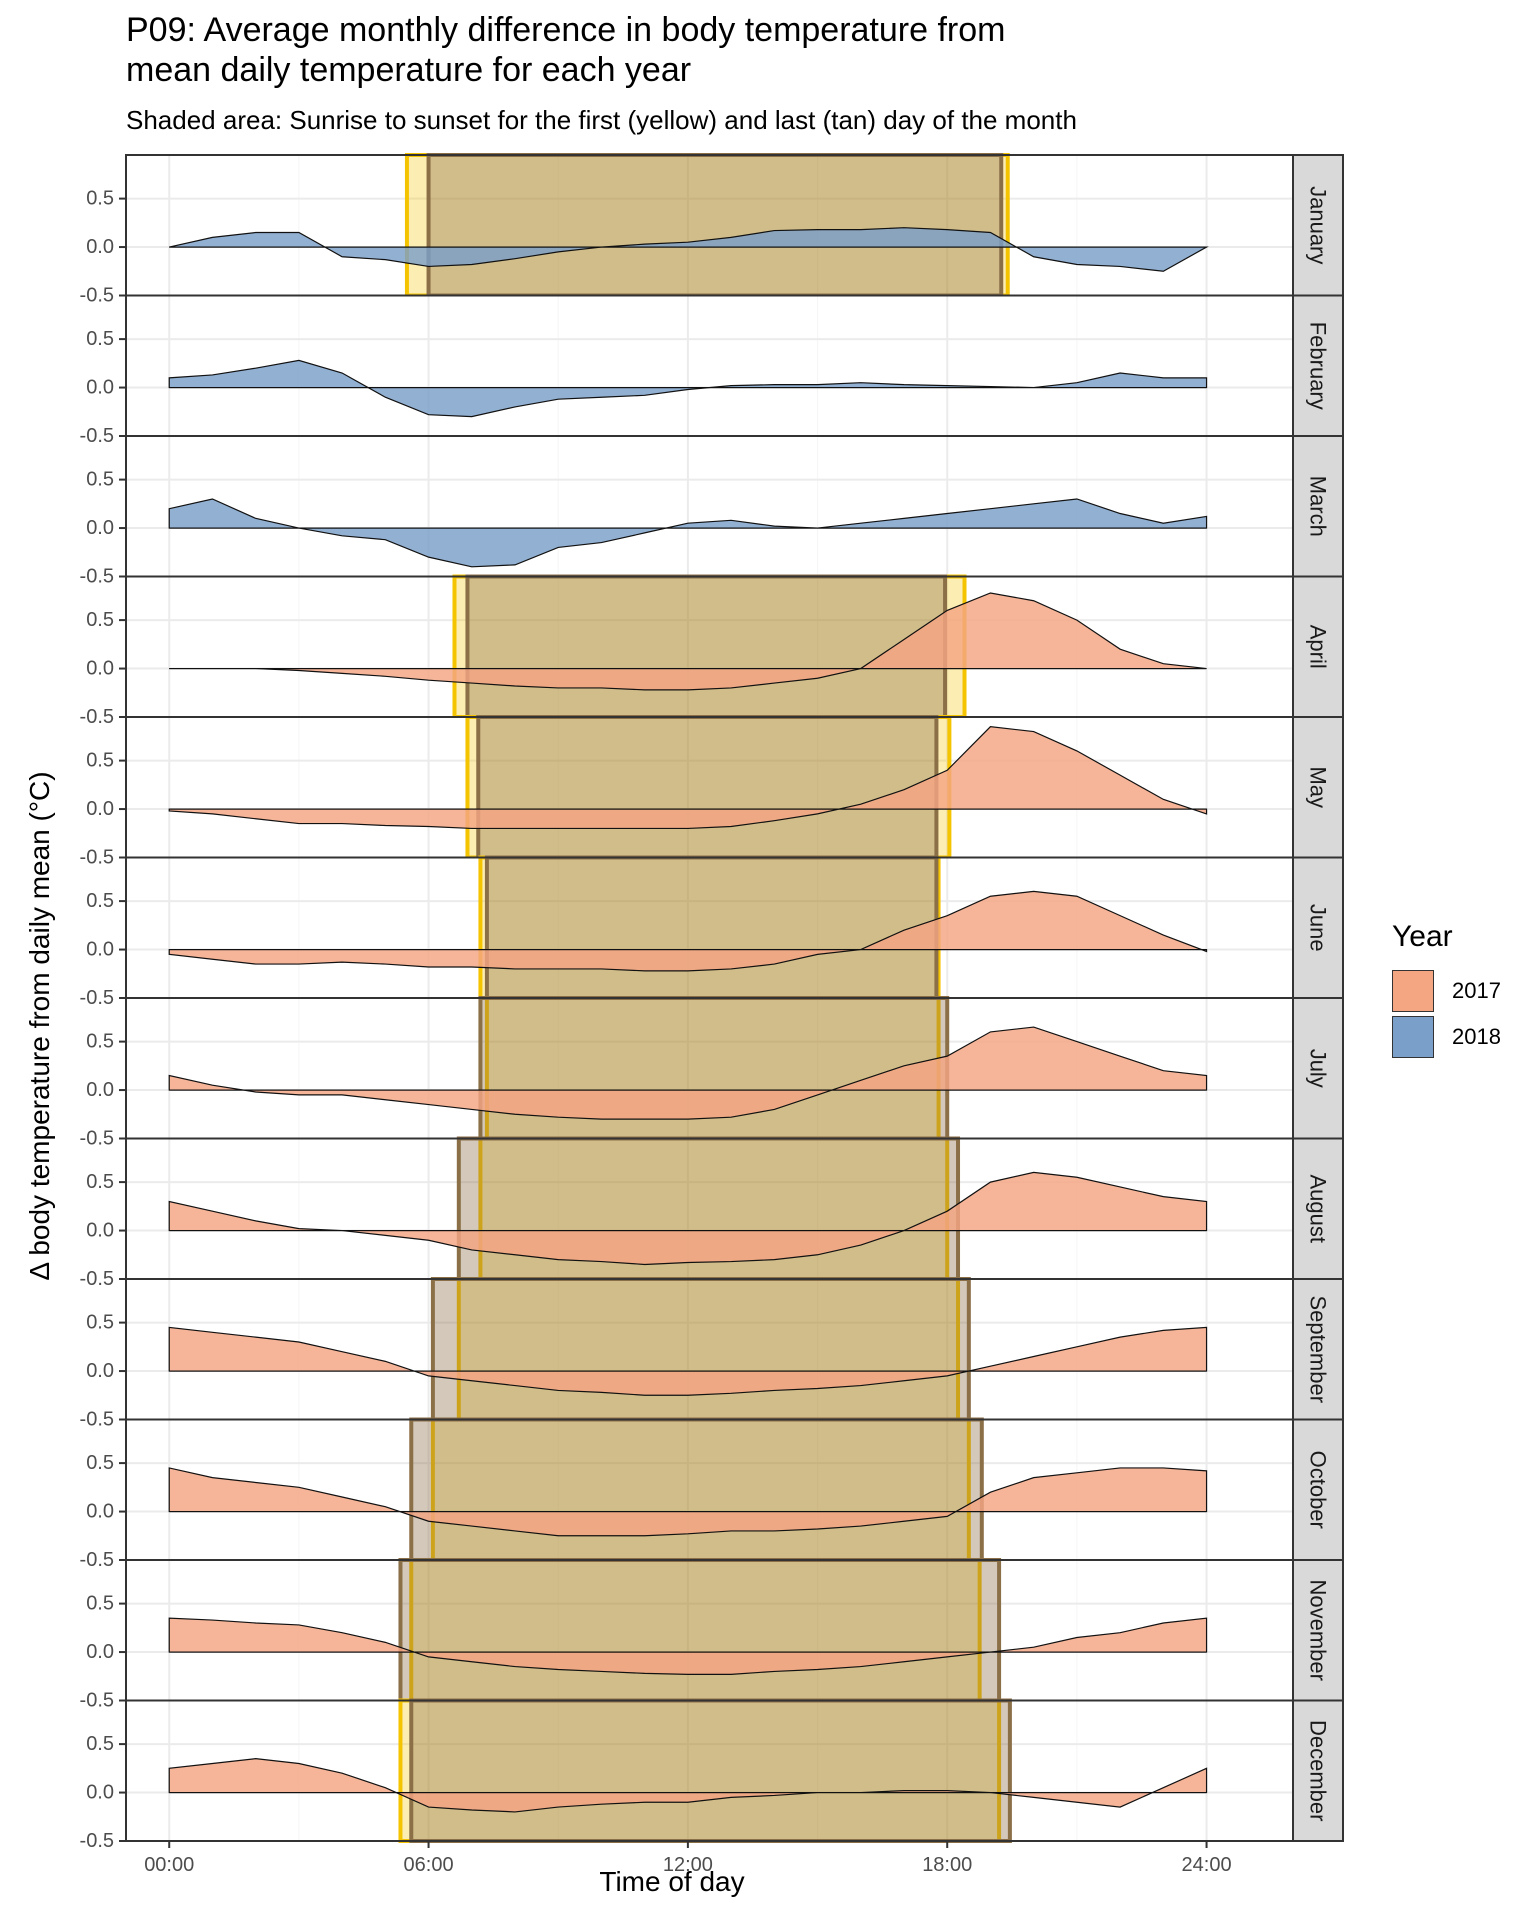 This screenshot has height=1920, width=1536. I want to click on x-tick-label-4: 24:00, so click(1207, 1865).